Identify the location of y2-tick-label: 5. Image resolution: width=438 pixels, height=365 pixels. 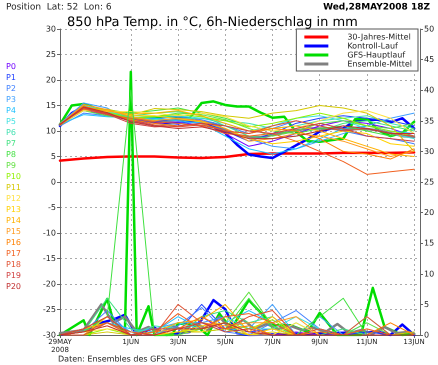
(427, 304).